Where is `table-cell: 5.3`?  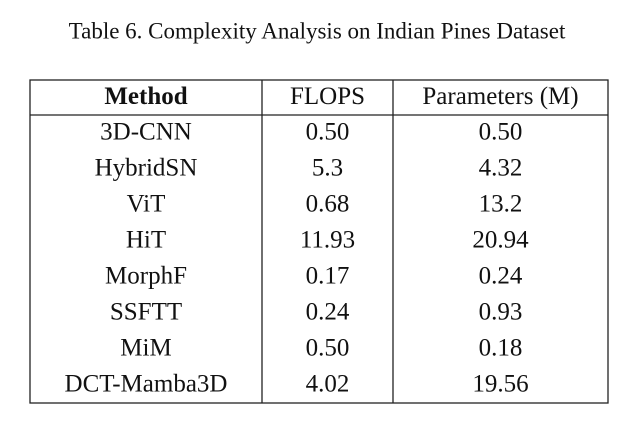 table-cell: 5.3 is located at coordinates (327, 168).